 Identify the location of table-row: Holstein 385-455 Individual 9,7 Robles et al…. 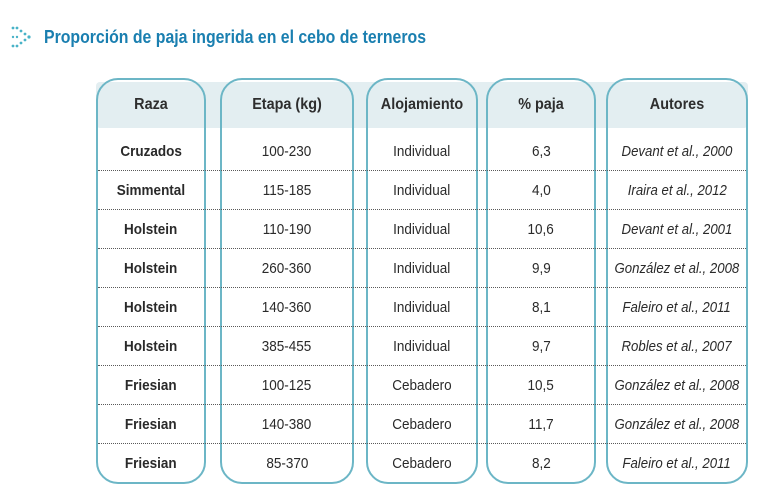
(422, 346).